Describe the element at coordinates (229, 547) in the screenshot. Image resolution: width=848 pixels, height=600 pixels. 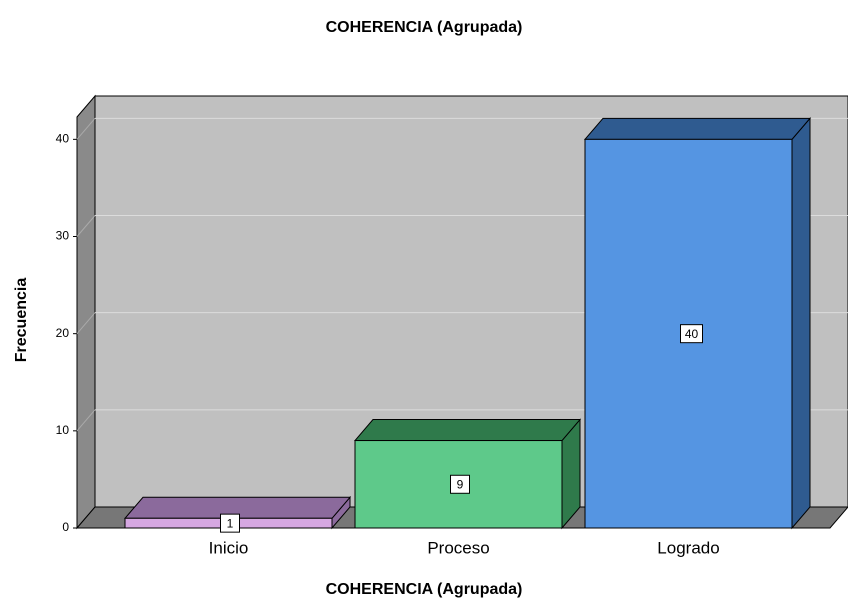
I see `x-tick-label: Inicio` at that location.